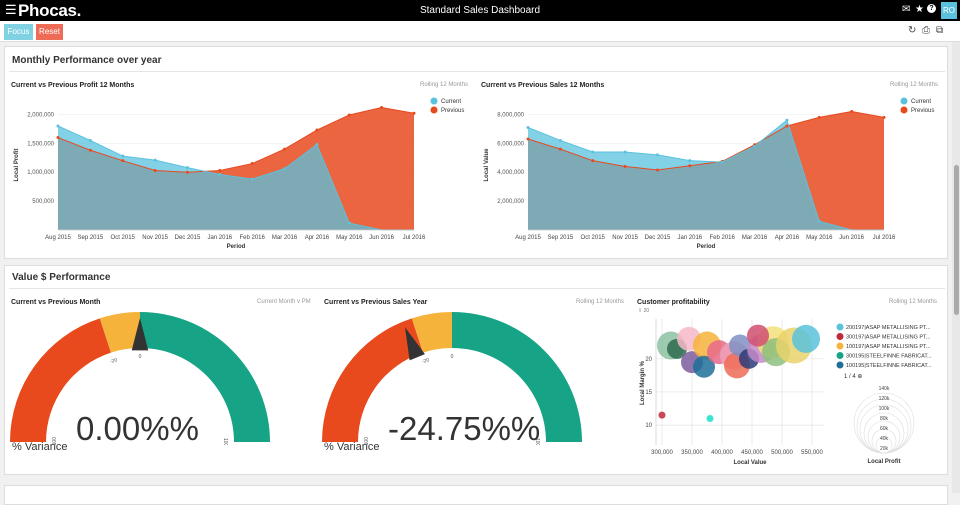 This screenshot has width=960, height=505. Describe the element at coordinates (904, 101) in the screenshot. I see `legend-swatch-current` at that location.